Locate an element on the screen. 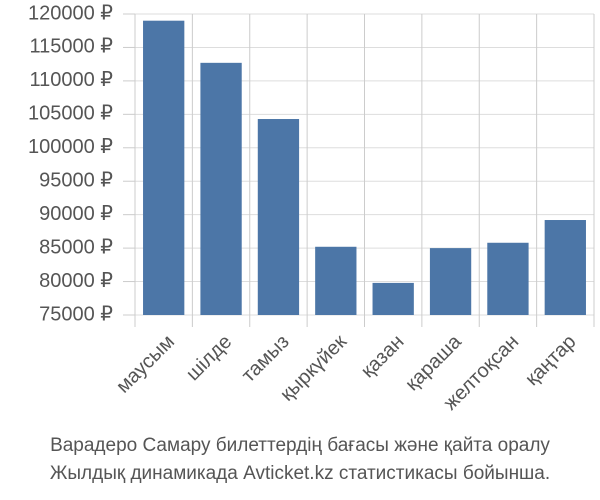 The height and width of the screenshot is (500, 600). x-tick-label: қаңтар is located at coordinates (550, 360).